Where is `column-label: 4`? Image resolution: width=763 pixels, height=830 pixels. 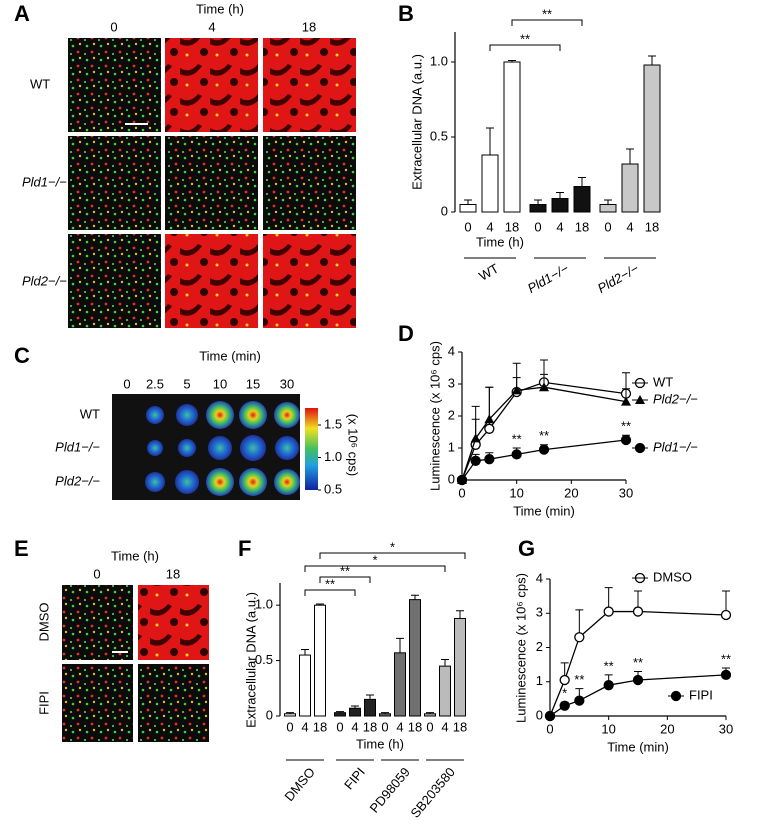
column-label: 4 is located at coordinates (211, 26).